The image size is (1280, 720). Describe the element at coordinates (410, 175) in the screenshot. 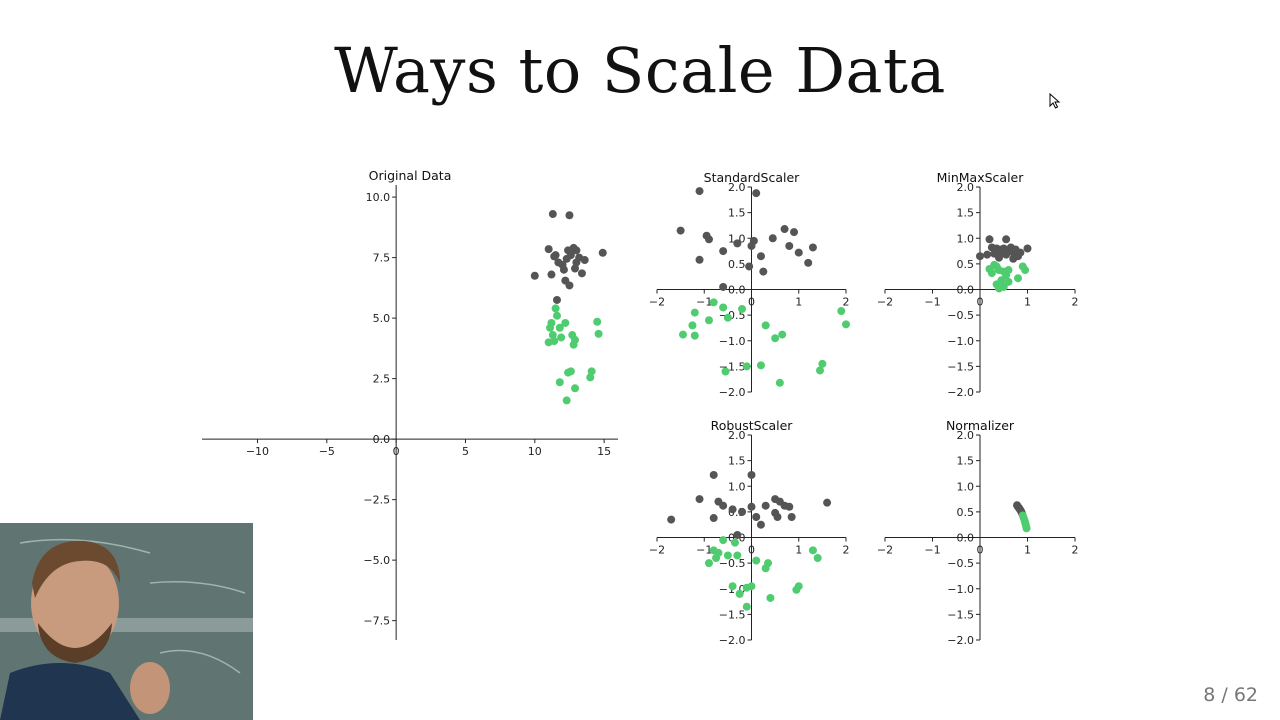

I see `plot-title: Original Data` at that location.